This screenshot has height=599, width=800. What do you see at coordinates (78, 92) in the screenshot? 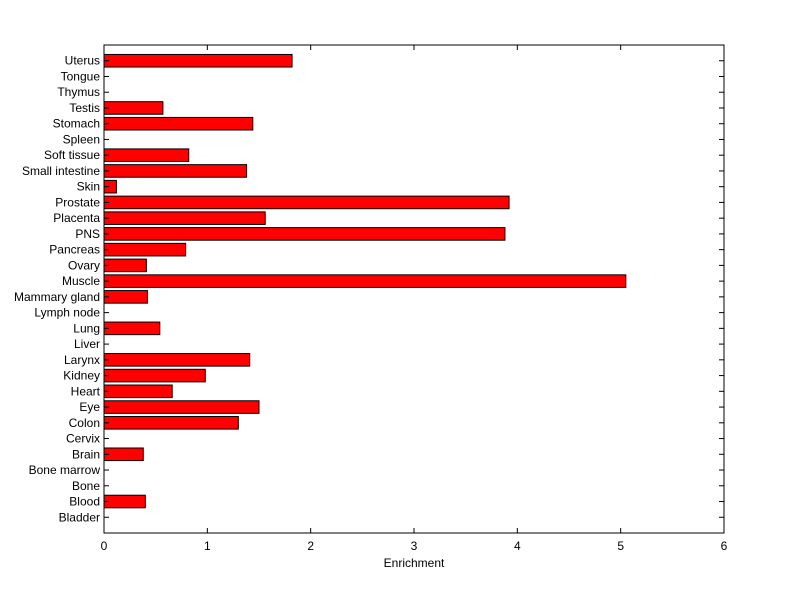
I see `category-label-thymus: Thymus` at bounding box center [78, 92].